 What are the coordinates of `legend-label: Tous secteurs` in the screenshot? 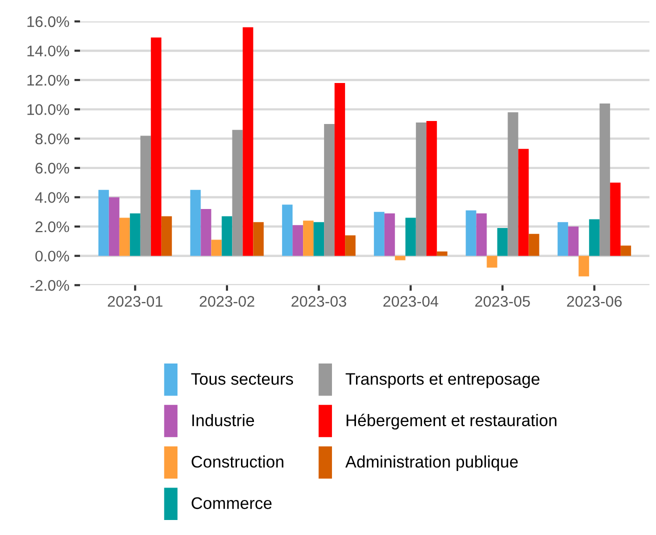 It's located at (242, 379).